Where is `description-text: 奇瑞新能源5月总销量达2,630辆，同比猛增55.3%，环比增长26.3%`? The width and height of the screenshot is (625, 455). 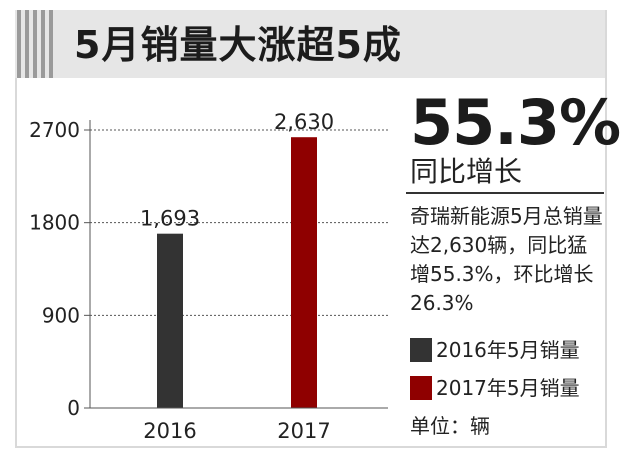 description-text: 奇瑞新能源5月总销量达2,630辆，同比猛增55.3%，环比增长26.3% is located at coordinates (506, 259).